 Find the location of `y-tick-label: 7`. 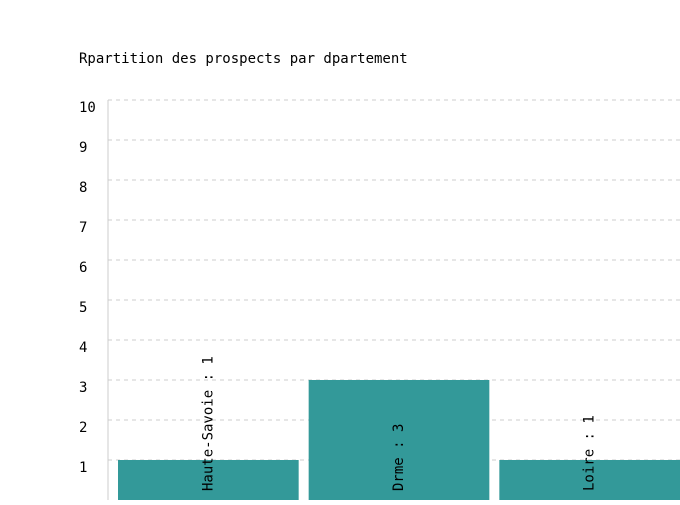

y-tick-label: 7 is located at coordinates (83, 228).